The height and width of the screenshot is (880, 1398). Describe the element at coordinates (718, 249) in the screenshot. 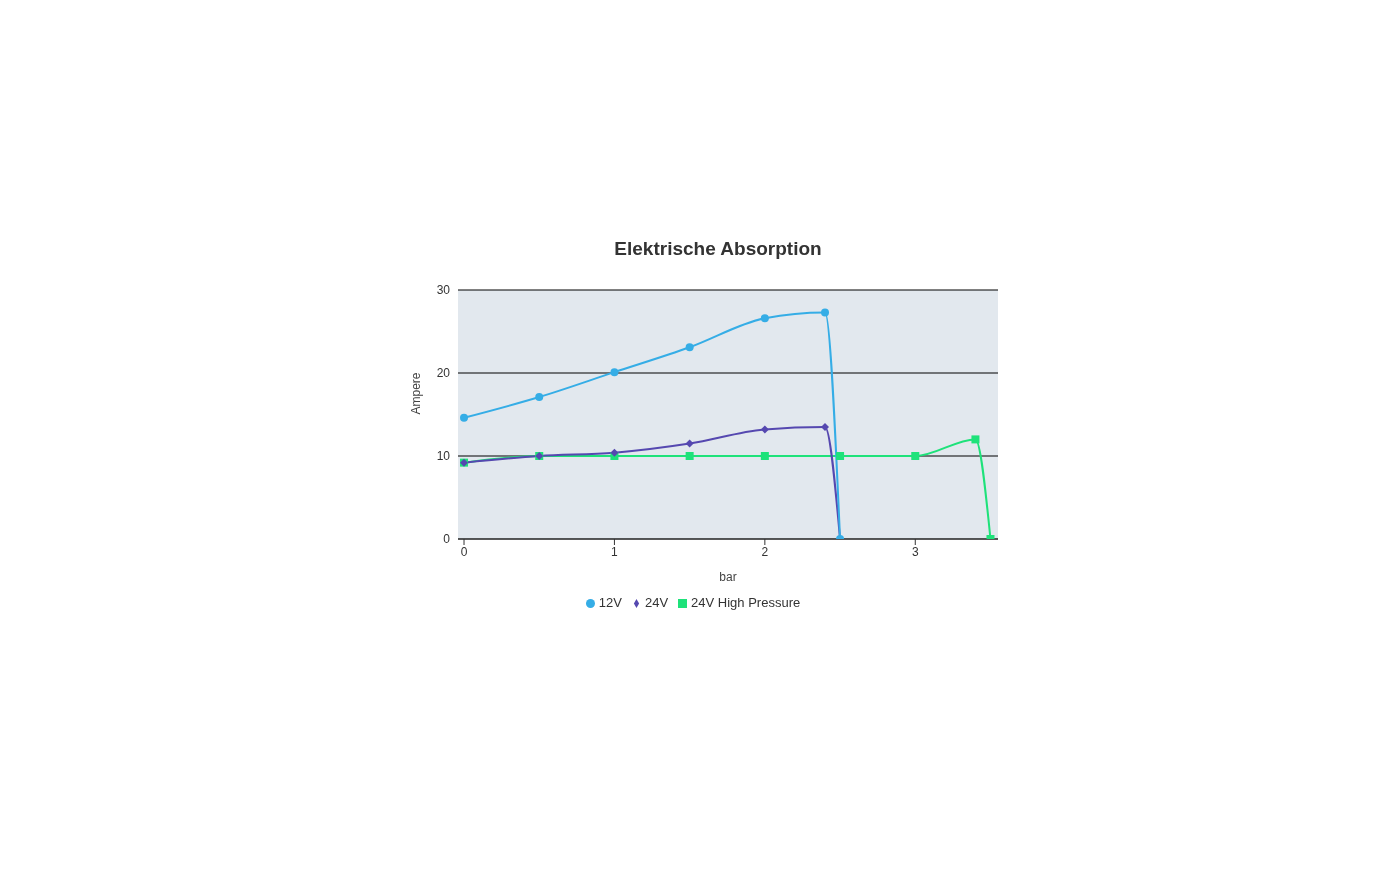

I see `chart-title: Elektrische Absorption` at that location.